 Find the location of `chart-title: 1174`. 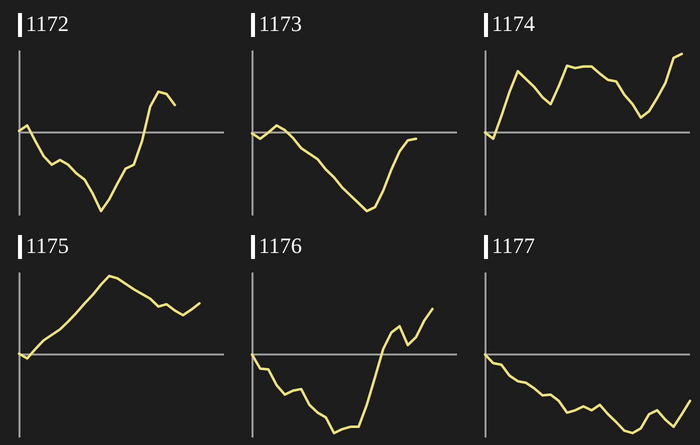

chart-title: 1174 is located at coordinates (513, 23).